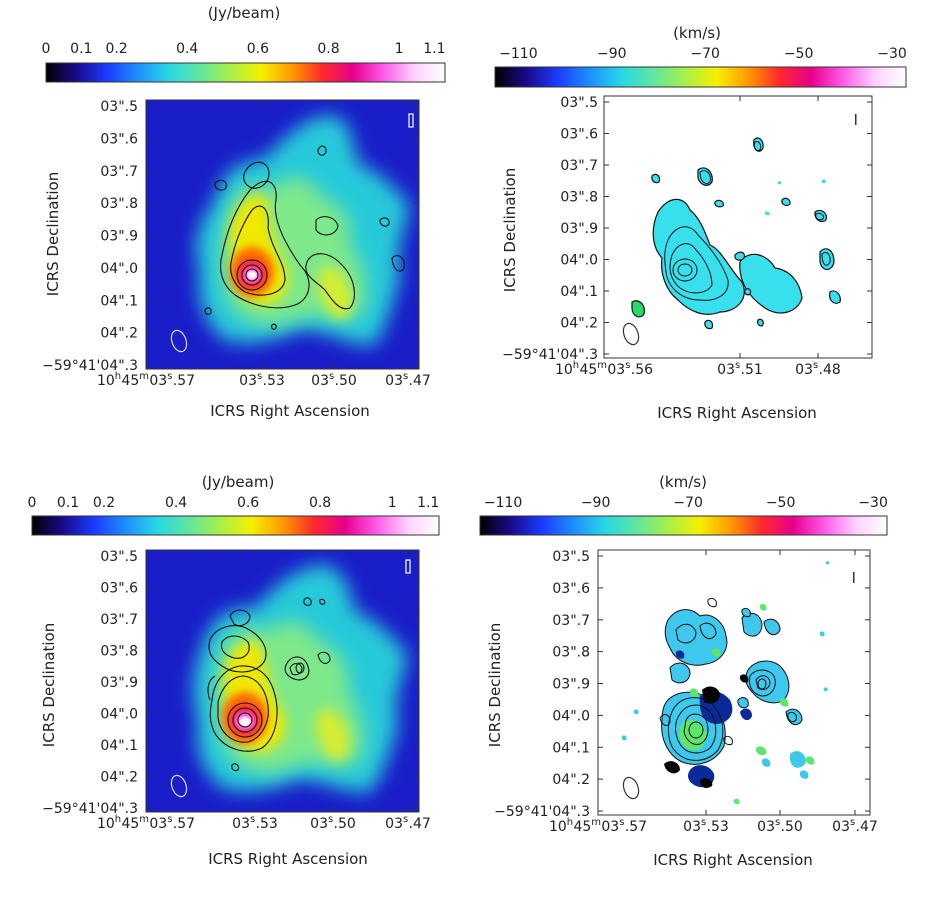 The height and width of the screenshot is (912, 926). I want to click on colorbar-tick-label: 0.2, so click(116, 49).